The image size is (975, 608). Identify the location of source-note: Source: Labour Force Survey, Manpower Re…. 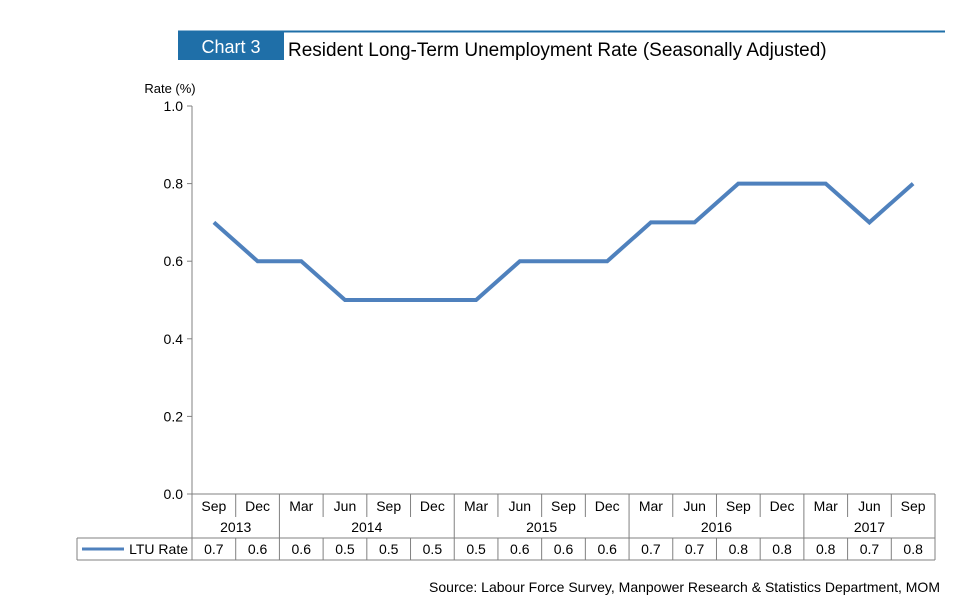
(684, 587).